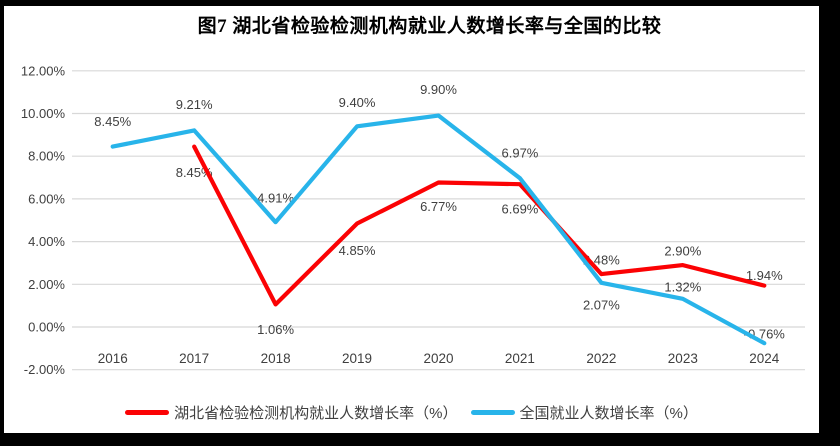 The image size is (840, 446). Describe the element at coordinates (46, 327) in the screenshot. I see `y-axis-tick-label: 0.00%` at that location.